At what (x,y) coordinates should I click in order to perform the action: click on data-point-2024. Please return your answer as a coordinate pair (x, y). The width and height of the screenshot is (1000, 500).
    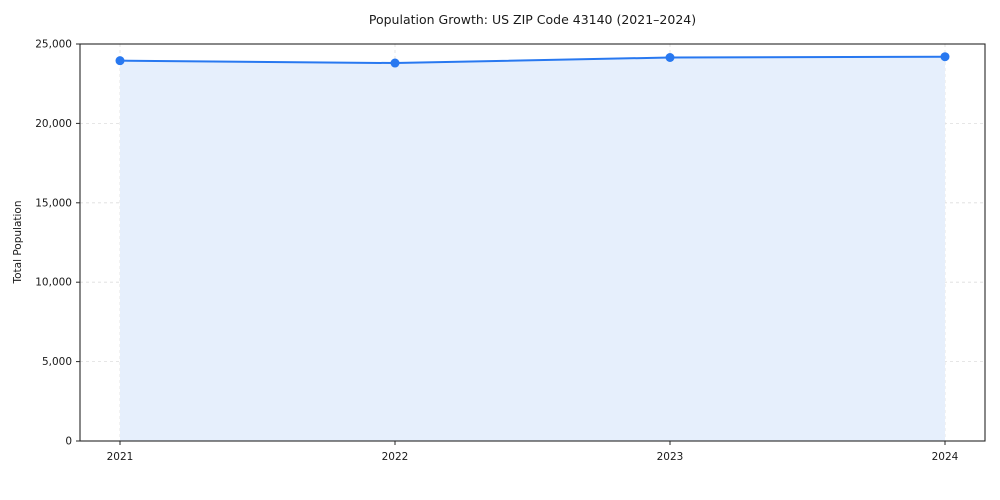
    Looking at the image, I should click on (945, 57).